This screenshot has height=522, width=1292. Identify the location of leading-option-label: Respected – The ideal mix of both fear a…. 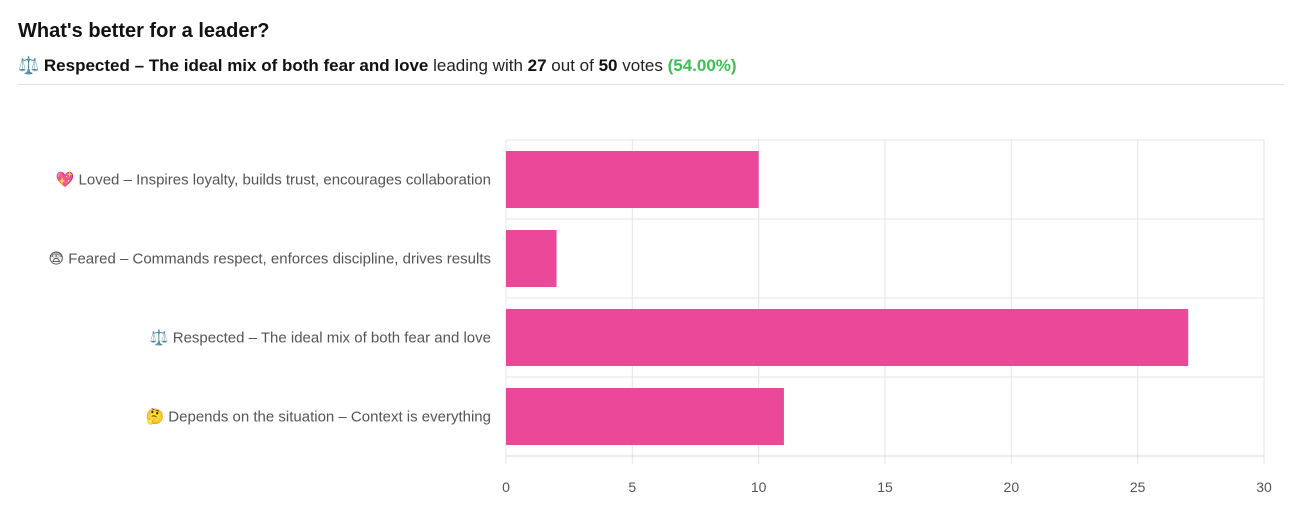
(236, 65).